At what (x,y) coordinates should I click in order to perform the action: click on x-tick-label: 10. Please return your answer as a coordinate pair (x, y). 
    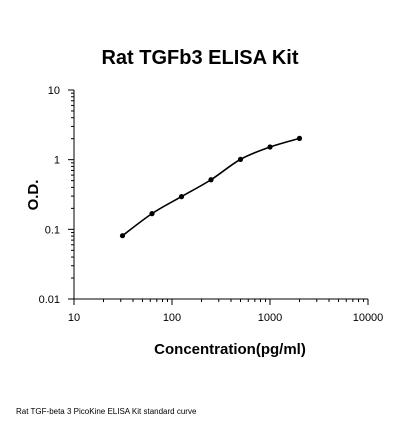
    Looking at the image, I should click on (74, 318).